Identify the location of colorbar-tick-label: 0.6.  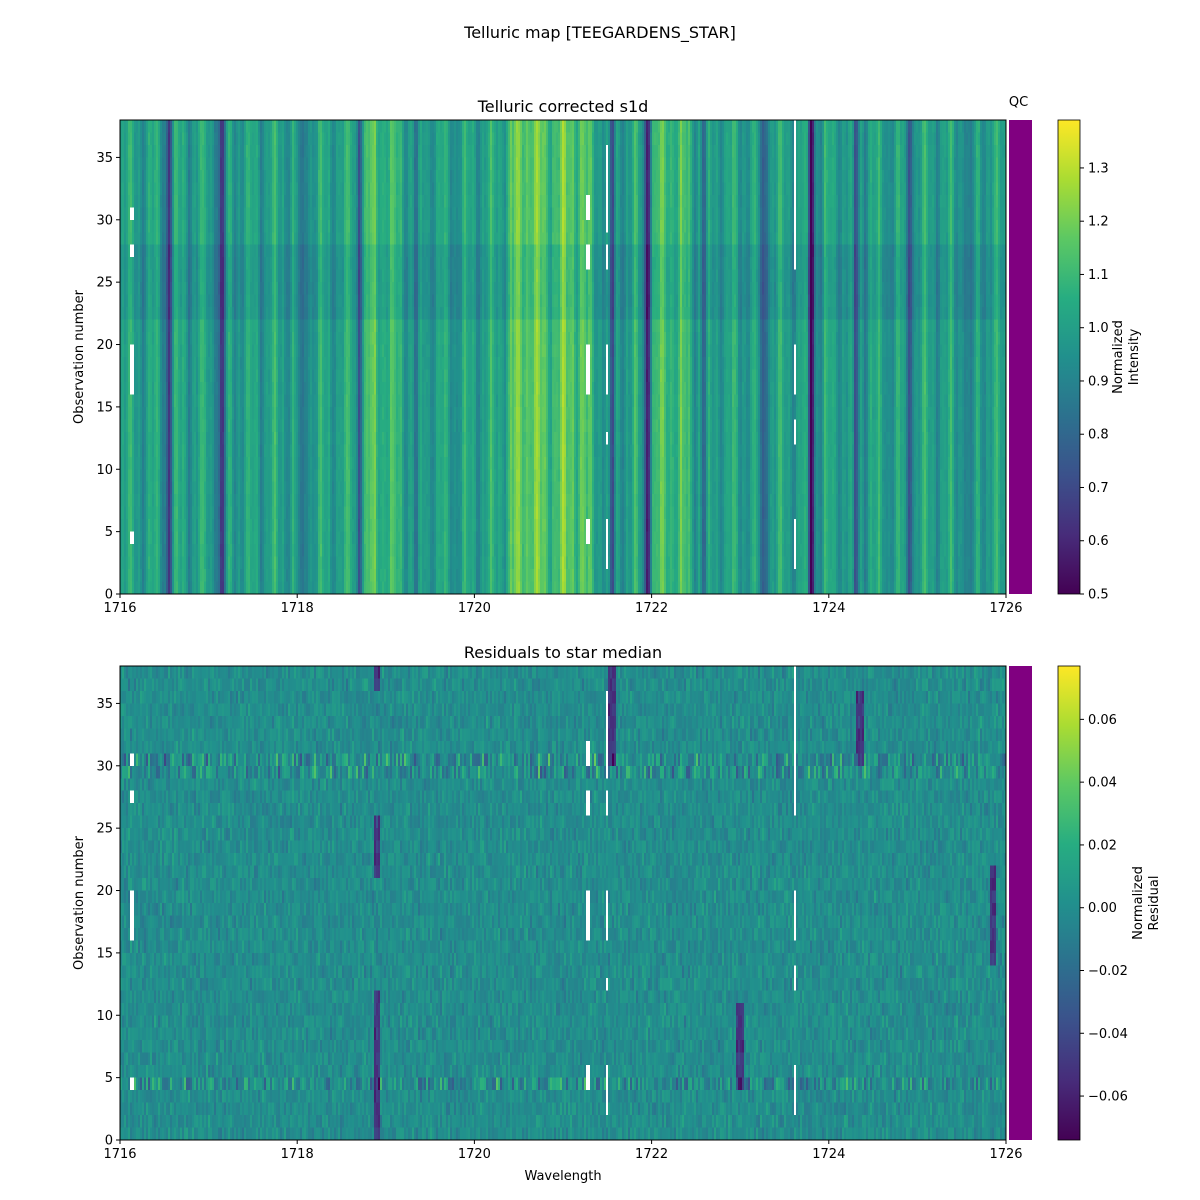
(1098, 541).